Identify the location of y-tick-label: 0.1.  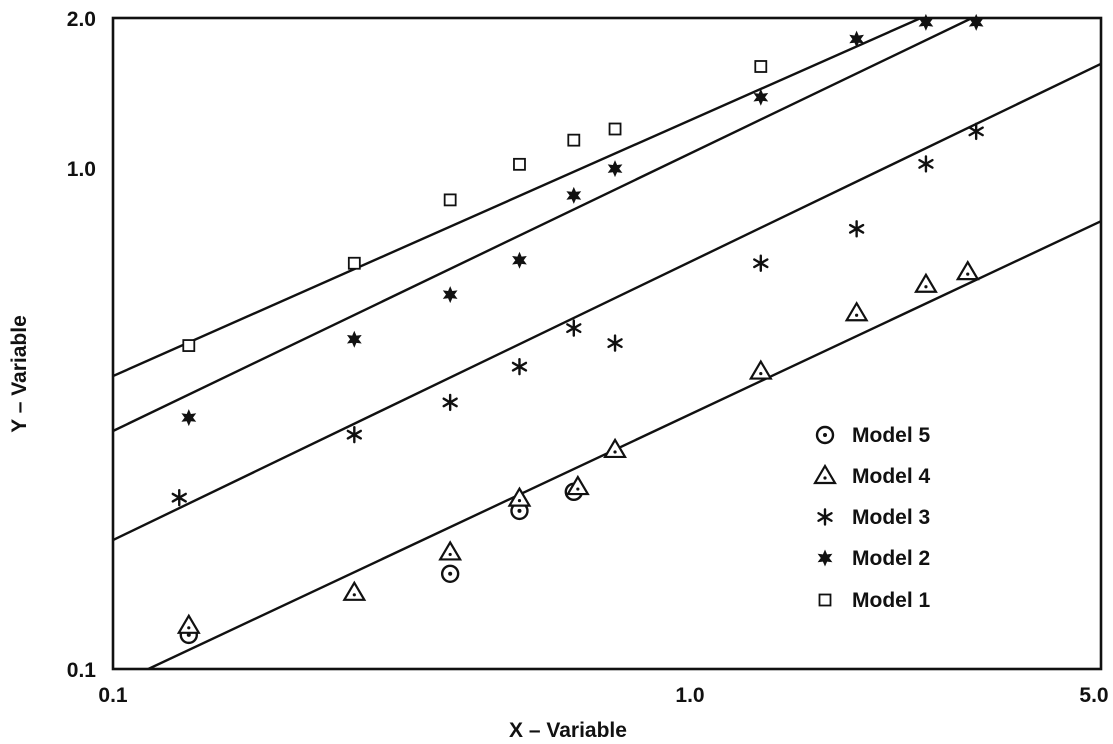
(82, 670).